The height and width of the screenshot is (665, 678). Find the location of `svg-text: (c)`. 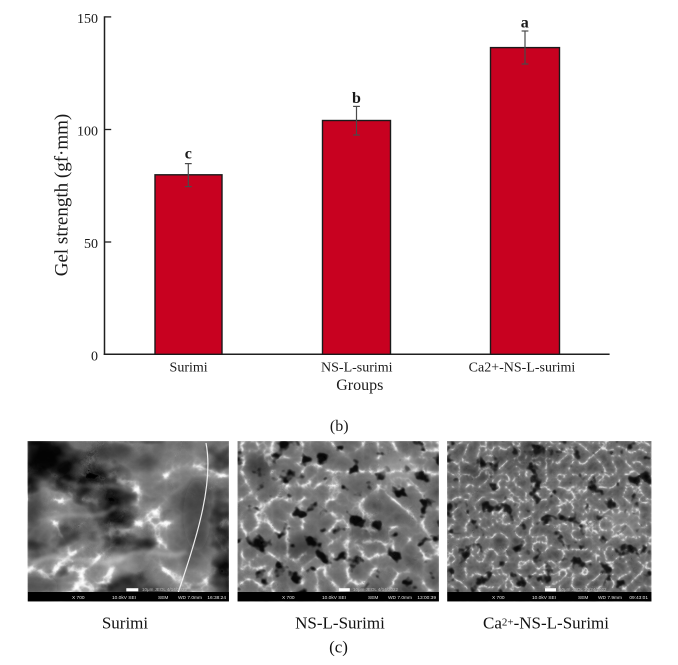

svg-text: (c) is located at coordinates (338, 647).